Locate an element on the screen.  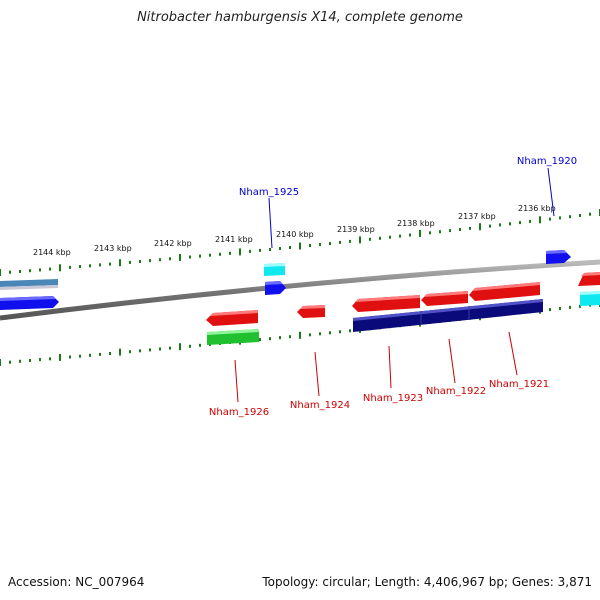
gene-nham-1924-arrow is located at coordinates (311, 311).